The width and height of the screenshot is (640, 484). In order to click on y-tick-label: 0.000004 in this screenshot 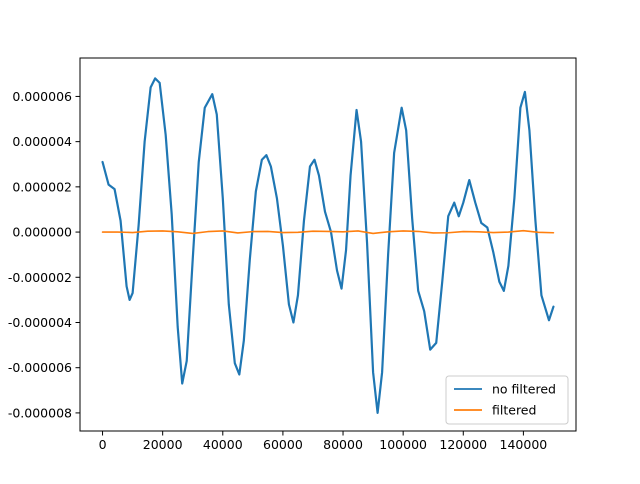, I will do `click(42, 141)`.